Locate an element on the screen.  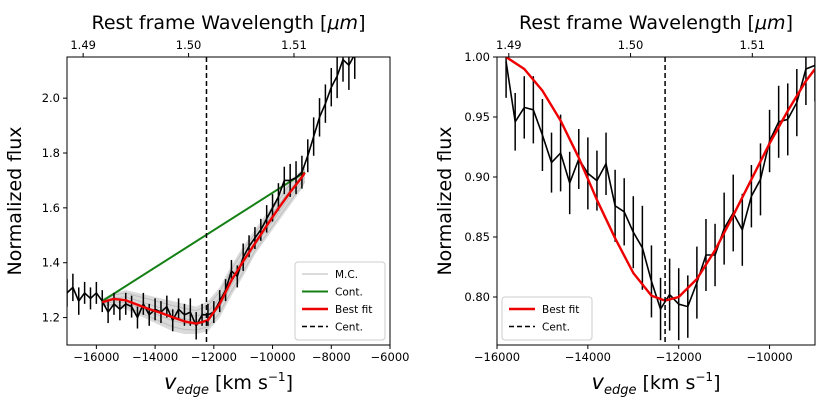
legend-label-1: Cont. is located at coordinates (349, 293).